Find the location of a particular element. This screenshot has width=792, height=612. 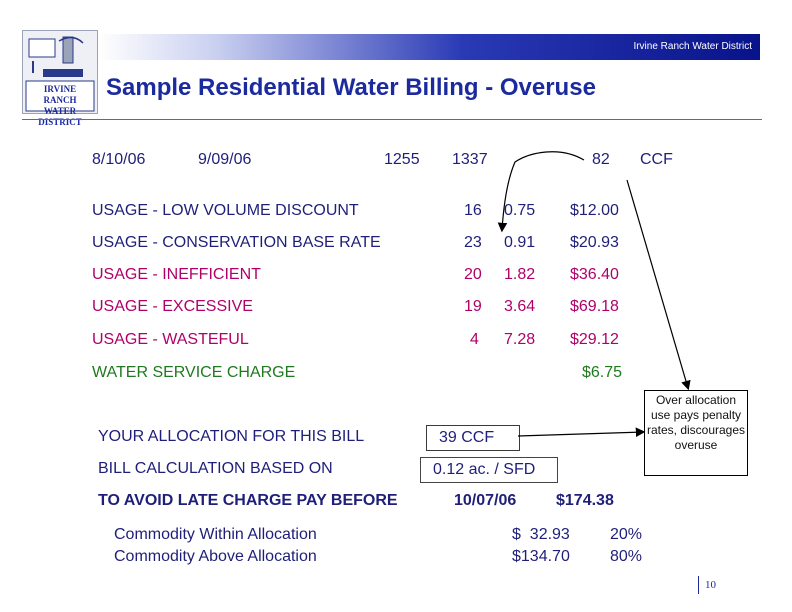

tier-rate: 0.91 is located at coordinates (520, 242).